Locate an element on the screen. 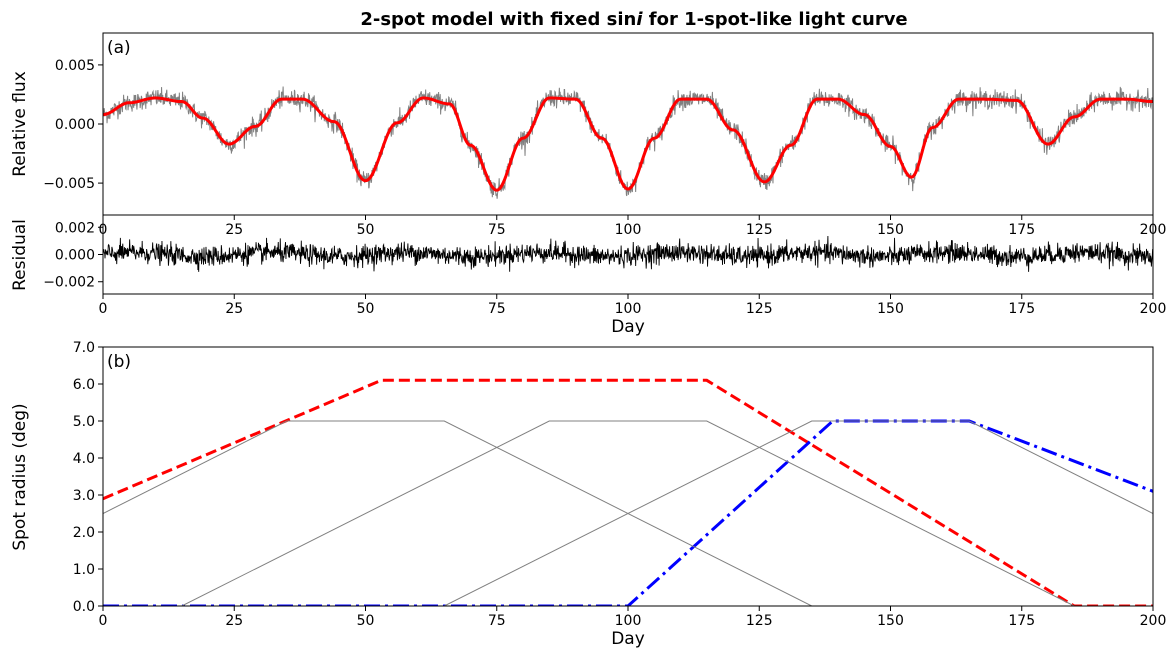 The width and height of the screenshot is (1168, 652). y-tick-label: 4.0 is located at coordinates (84, 459).